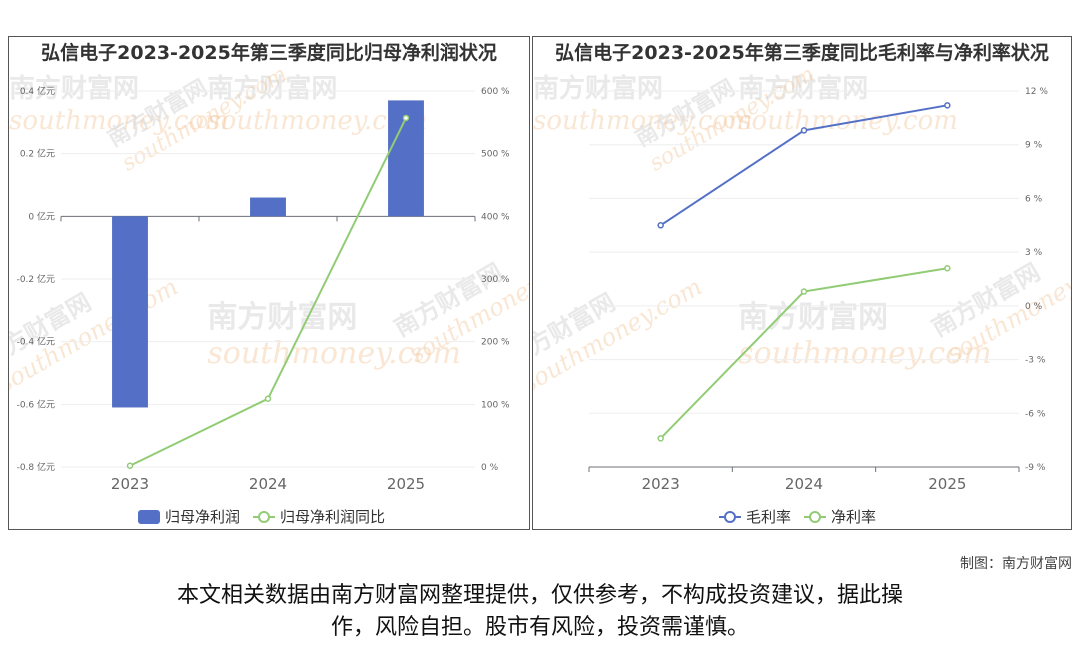 This screenshot has height=646, width=1080. Describe the element at coordinates (495, 217) in the screenshot. I see `y-right-tick-label: 400 %` at that location.